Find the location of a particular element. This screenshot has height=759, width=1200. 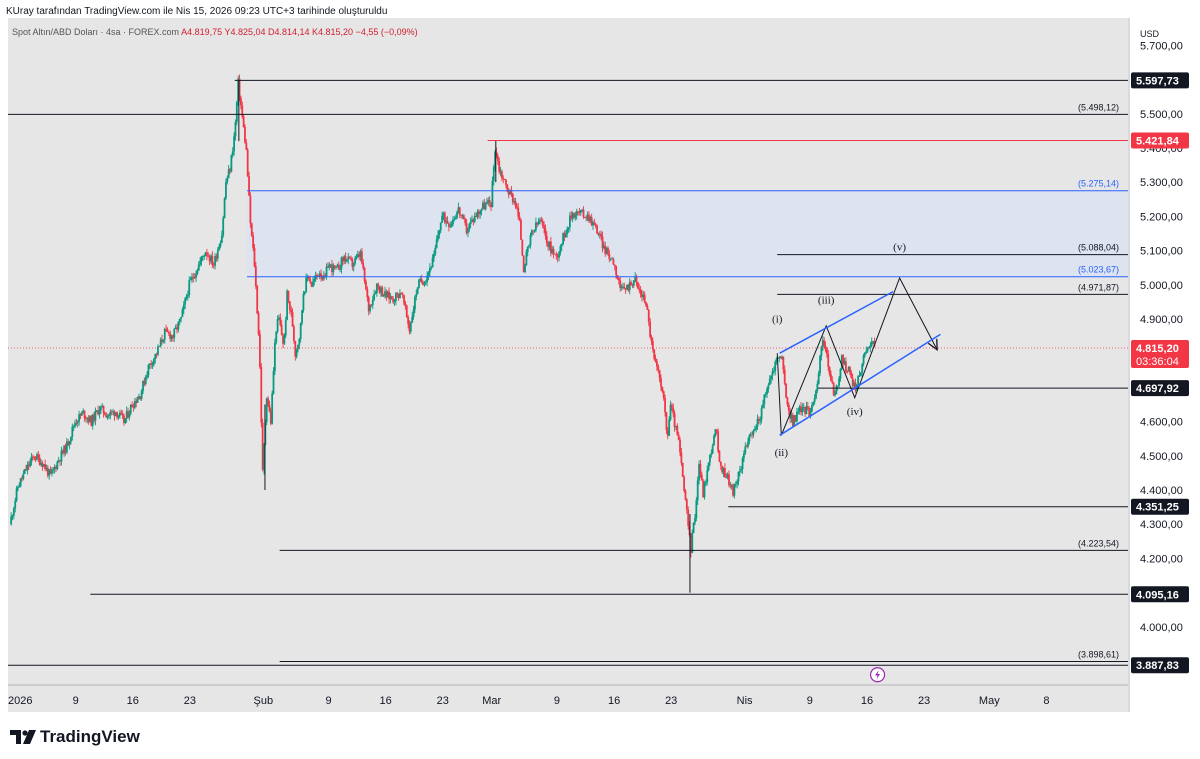

time-tick-label: 9 is located at coordinates (329, 701).